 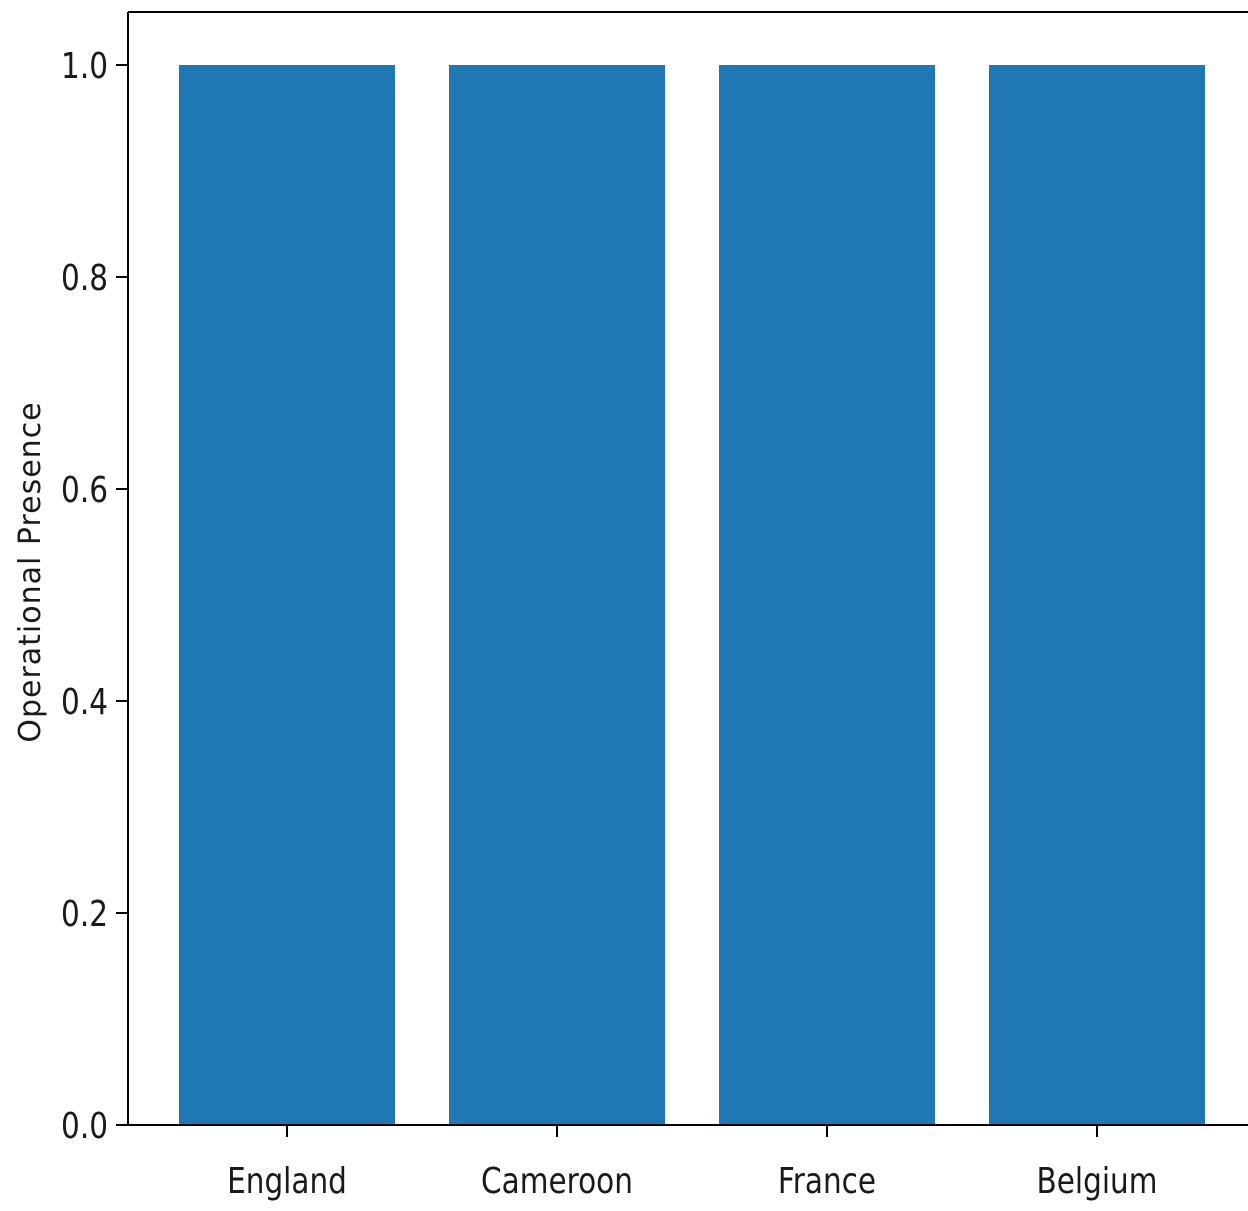 I want to click on x-tick-label: Belgium, so click(x=1097, y=1180).